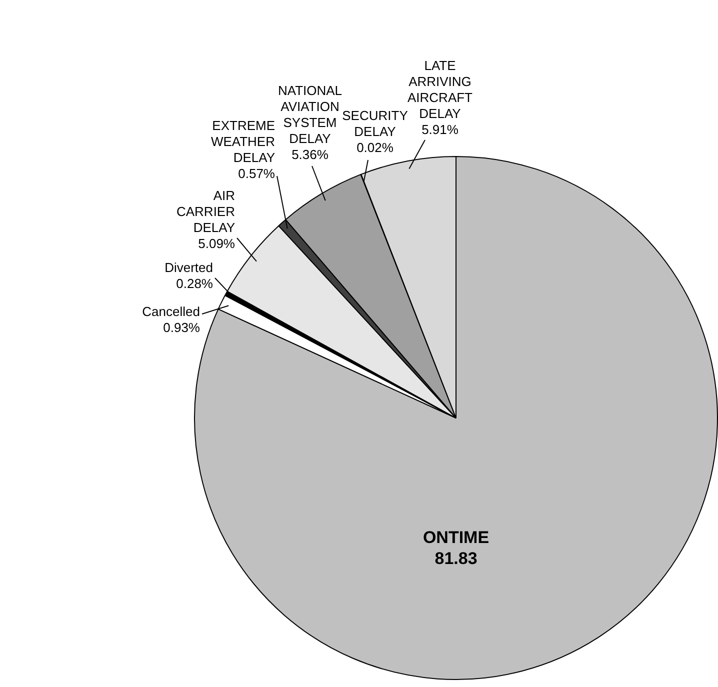 The image size is (718, 687). What do you see at coordinates (456, 538) in the screenshot?
I see `slice-label: ONTIME` at bounding box center [456, 538].